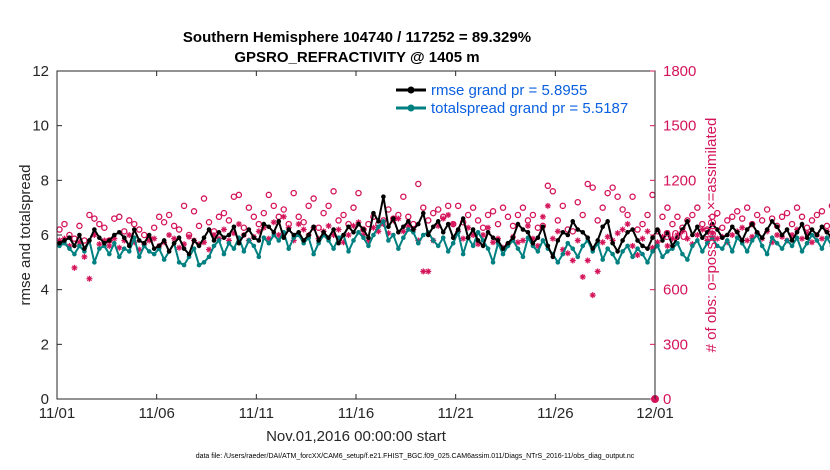 This screenshot has width=830, height=470. I want to click on y-right-tick-label: 1500, so click(679, 126).